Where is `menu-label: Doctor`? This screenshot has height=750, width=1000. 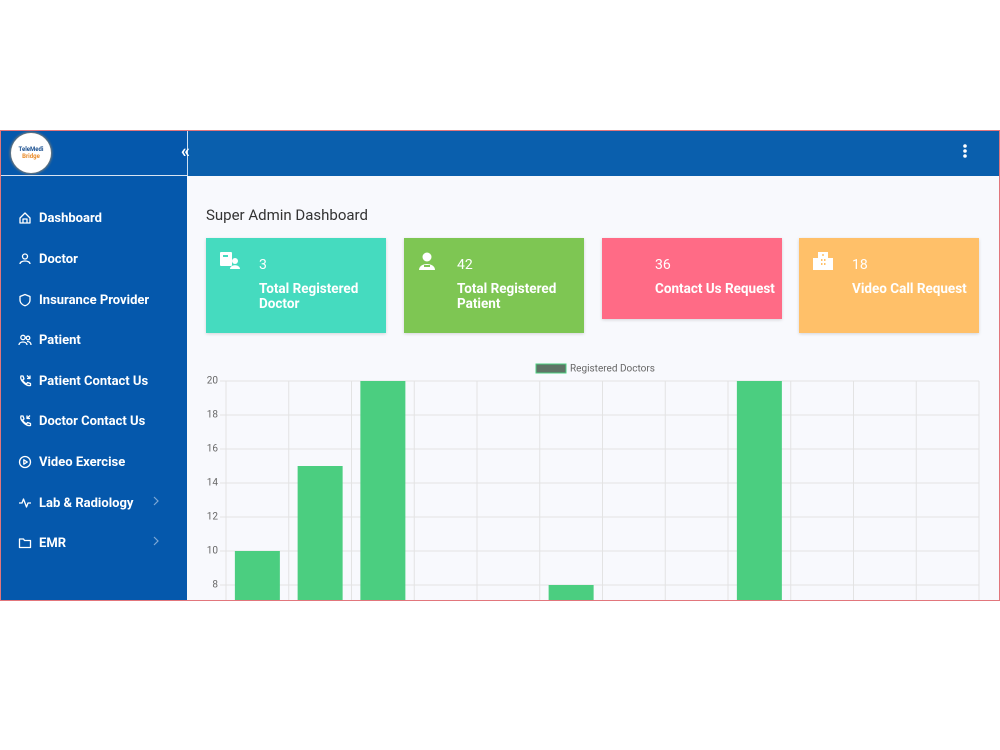 menu-label: Doctor is located at coordinates (58, 259).